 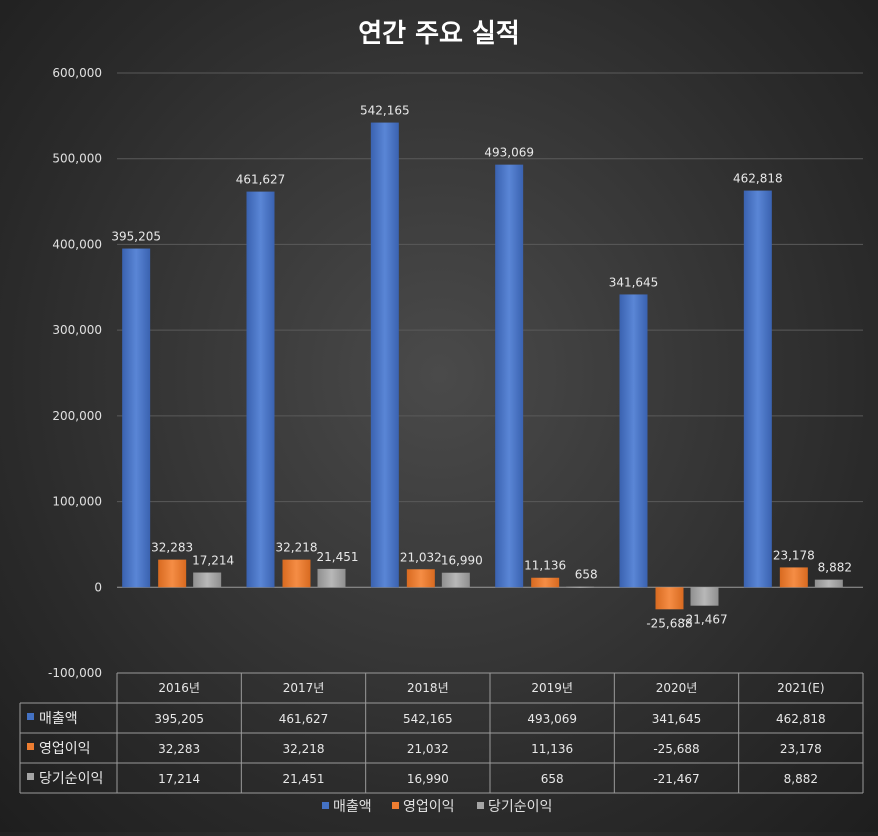 What do you see at coordinates (304, 779) in the screenshot?
I see `table-cell: 21,451` at bounding box center [304, 779].